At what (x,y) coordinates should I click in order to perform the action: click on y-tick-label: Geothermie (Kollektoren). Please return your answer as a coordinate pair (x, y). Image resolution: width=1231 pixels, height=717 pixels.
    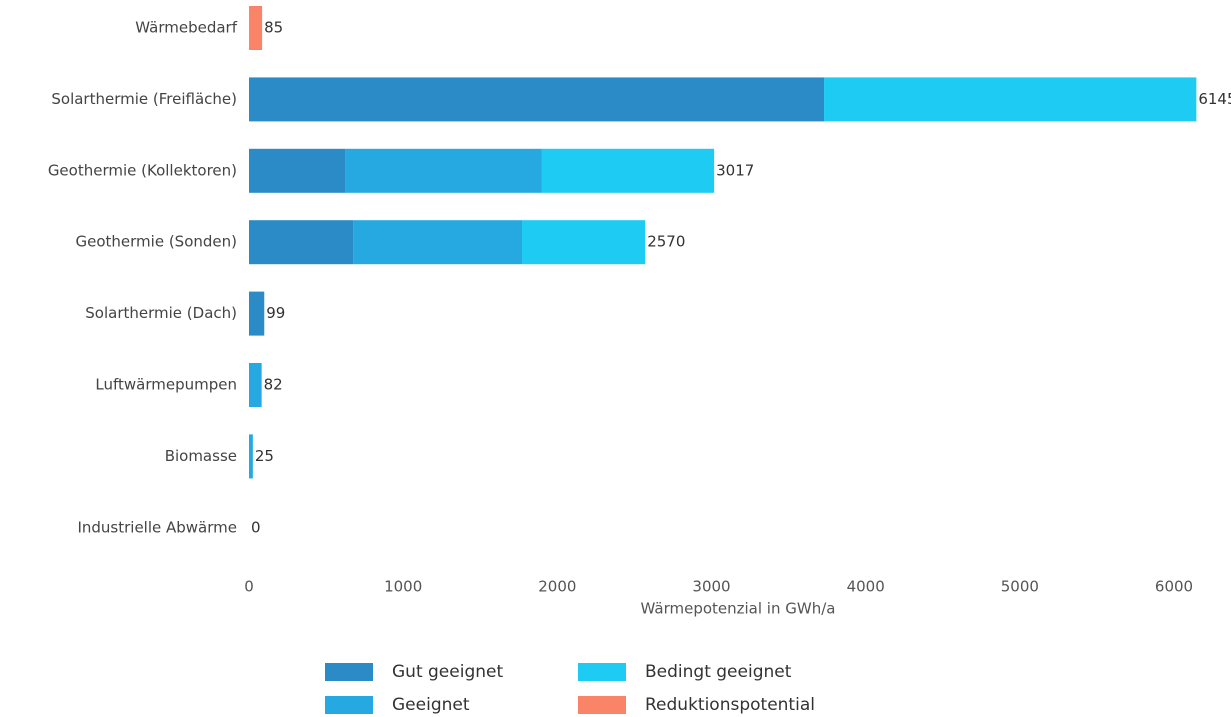
    Looking at the image, I should click on (142, 170).